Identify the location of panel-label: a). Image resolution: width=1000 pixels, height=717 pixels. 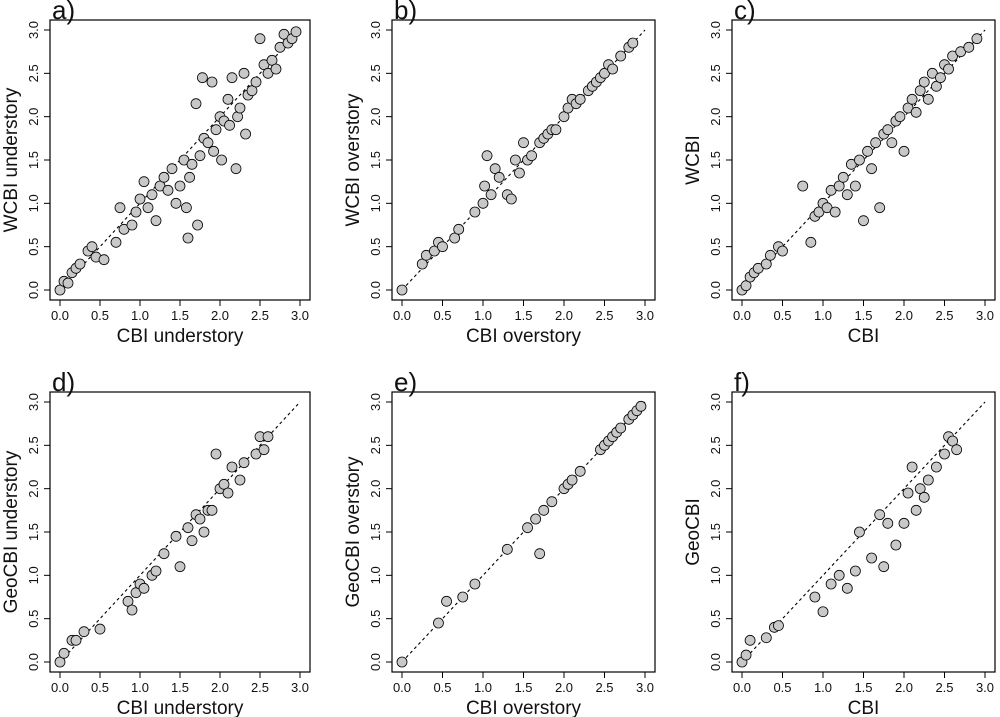
(63, 12).